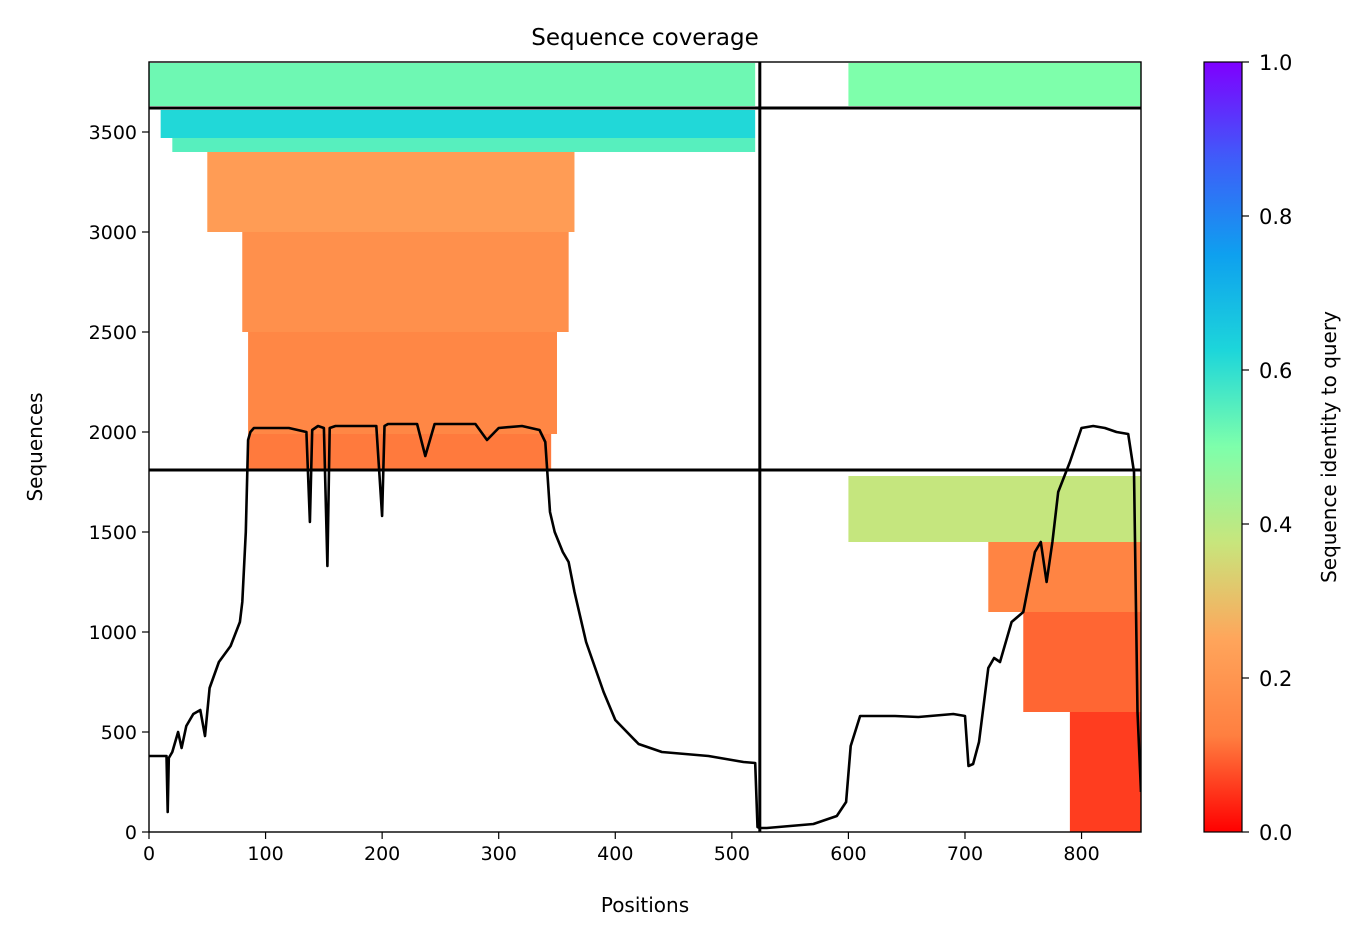 This screenshot has width=1364, height=939. I want to click on x-tick-label: 800, so click(1081, 854).